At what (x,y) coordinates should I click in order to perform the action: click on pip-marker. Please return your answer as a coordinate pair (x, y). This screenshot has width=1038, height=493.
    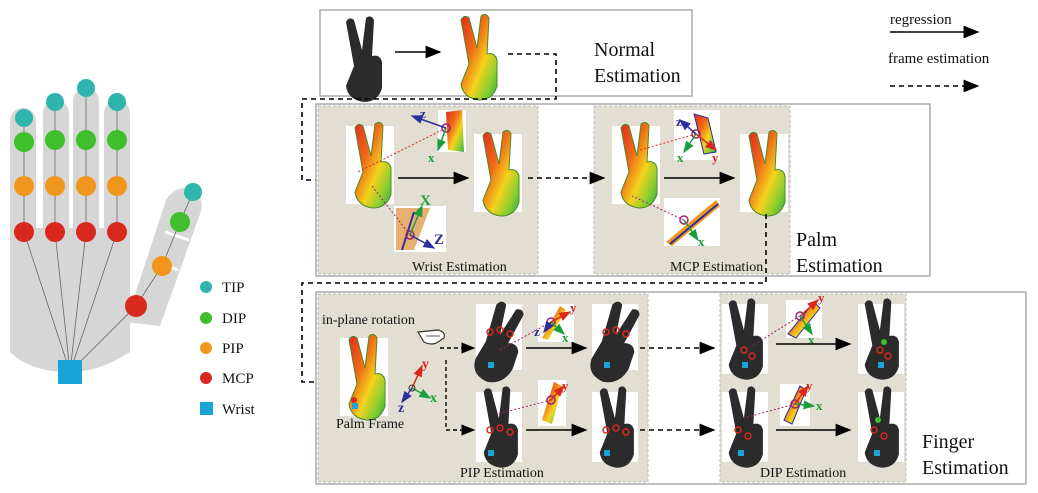
    Looking at the image, I should click on (206, 348).